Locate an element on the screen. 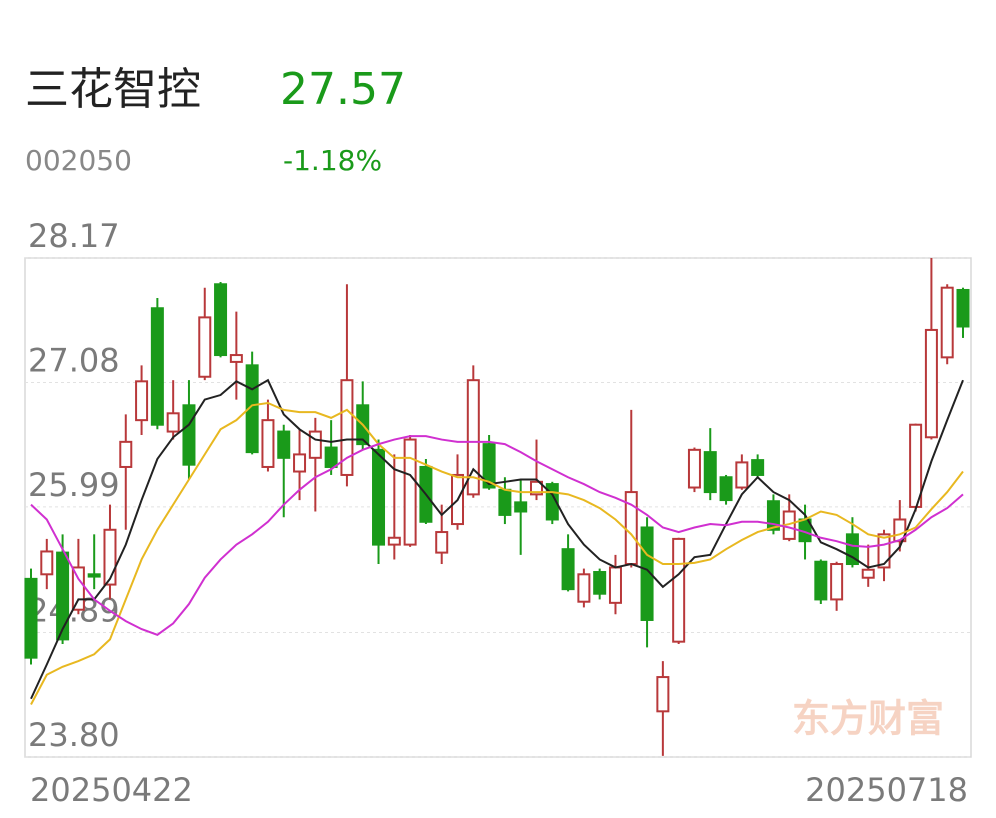  y-tick-label: 25.99 is located at coordinates (74, 485).